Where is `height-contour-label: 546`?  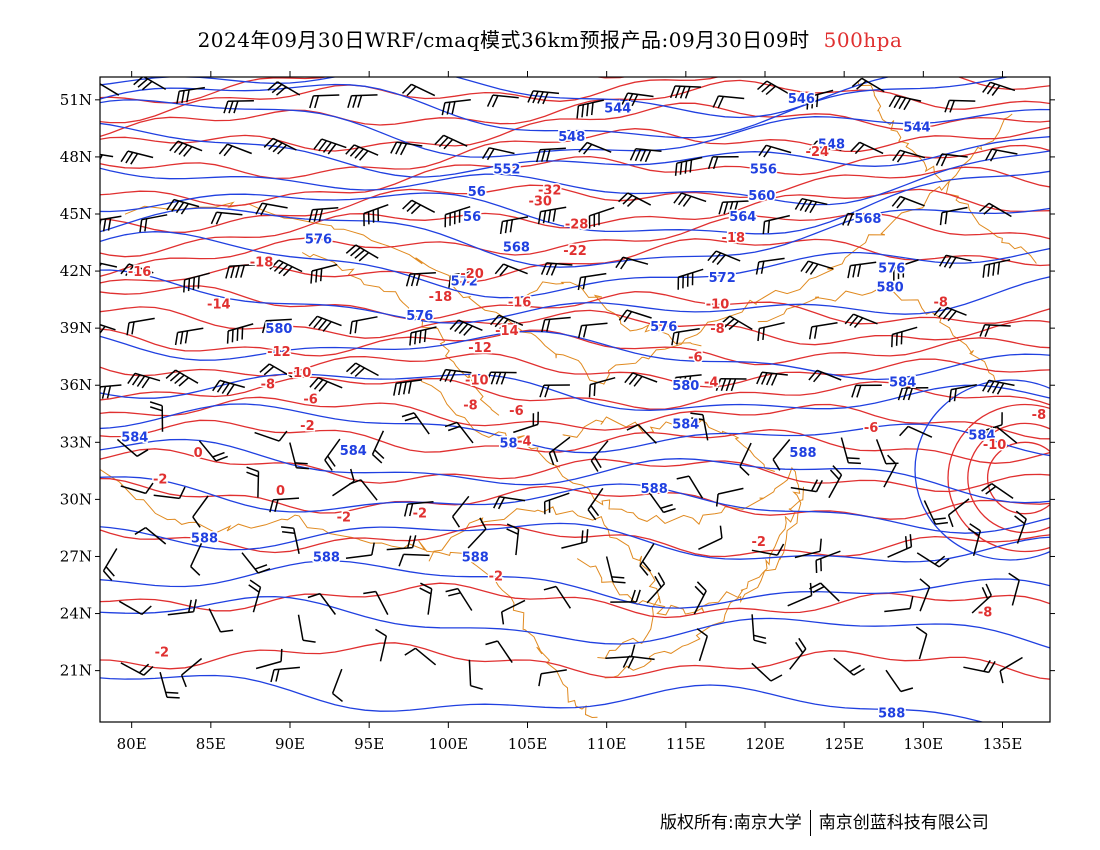 height-contour-label: 546 is located at coordinates (801, 99).